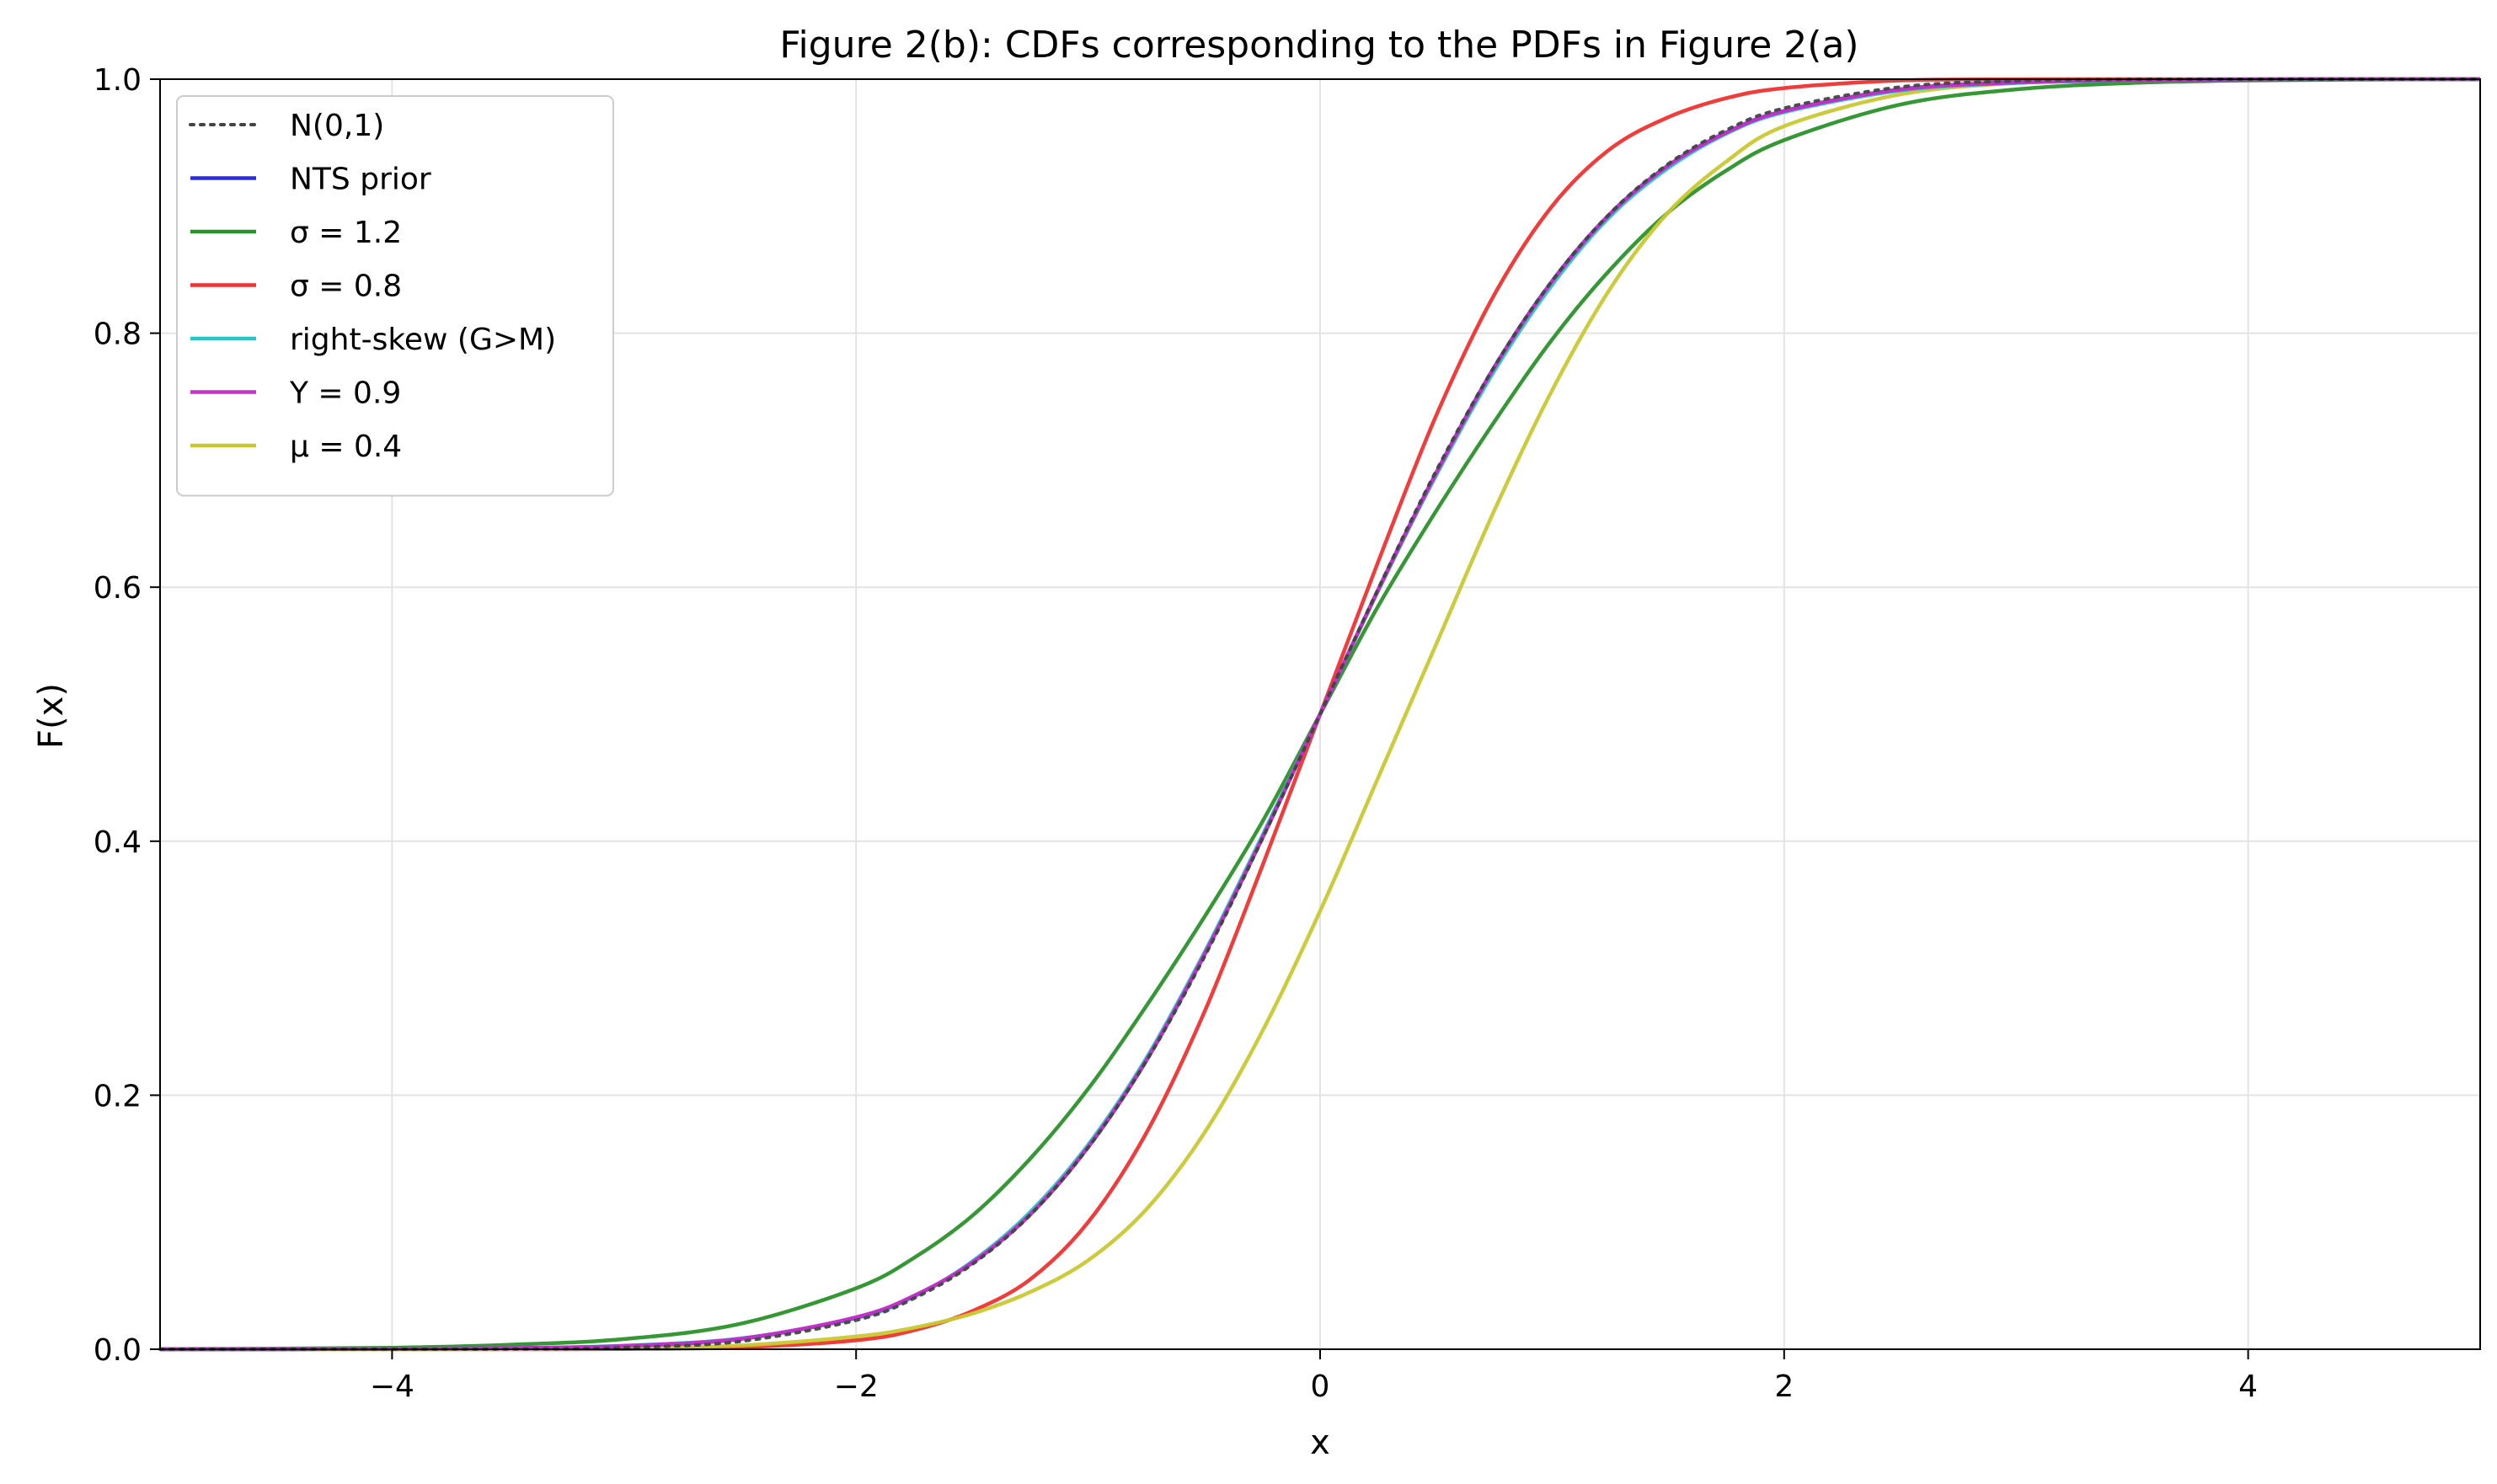  I want to click on y-tick-label: 0.0, so click(118, 1350).